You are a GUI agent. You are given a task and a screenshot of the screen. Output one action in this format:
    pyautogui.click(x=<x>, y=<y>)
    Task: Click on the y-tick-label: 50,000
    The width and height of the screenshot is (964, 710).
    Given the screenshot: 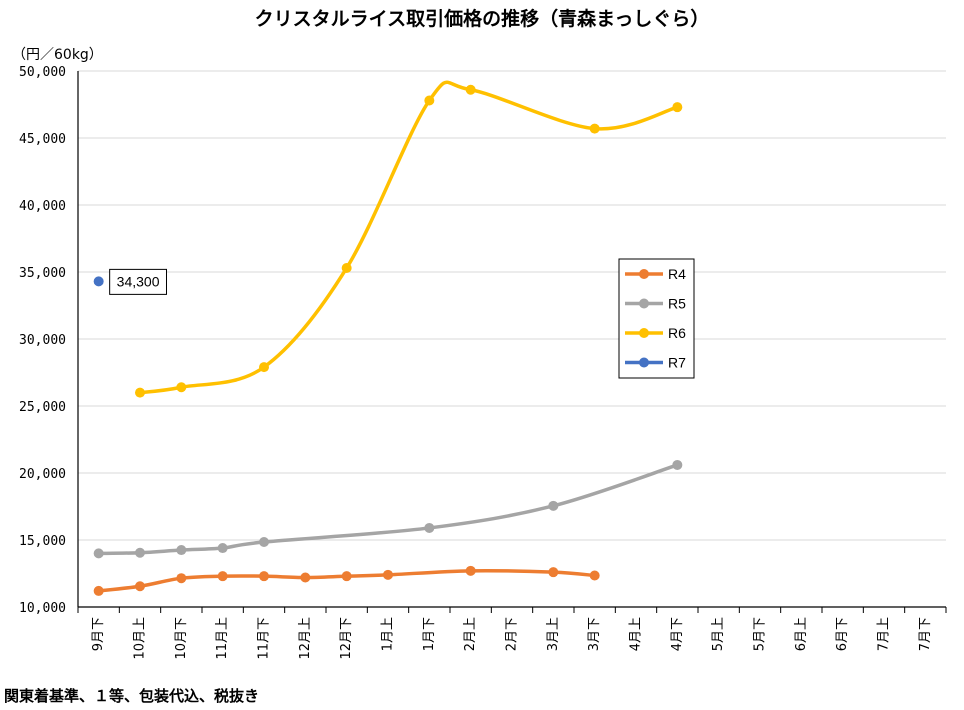 What is the action you would take?
    pyautogui.click(x=42, y=72)
    